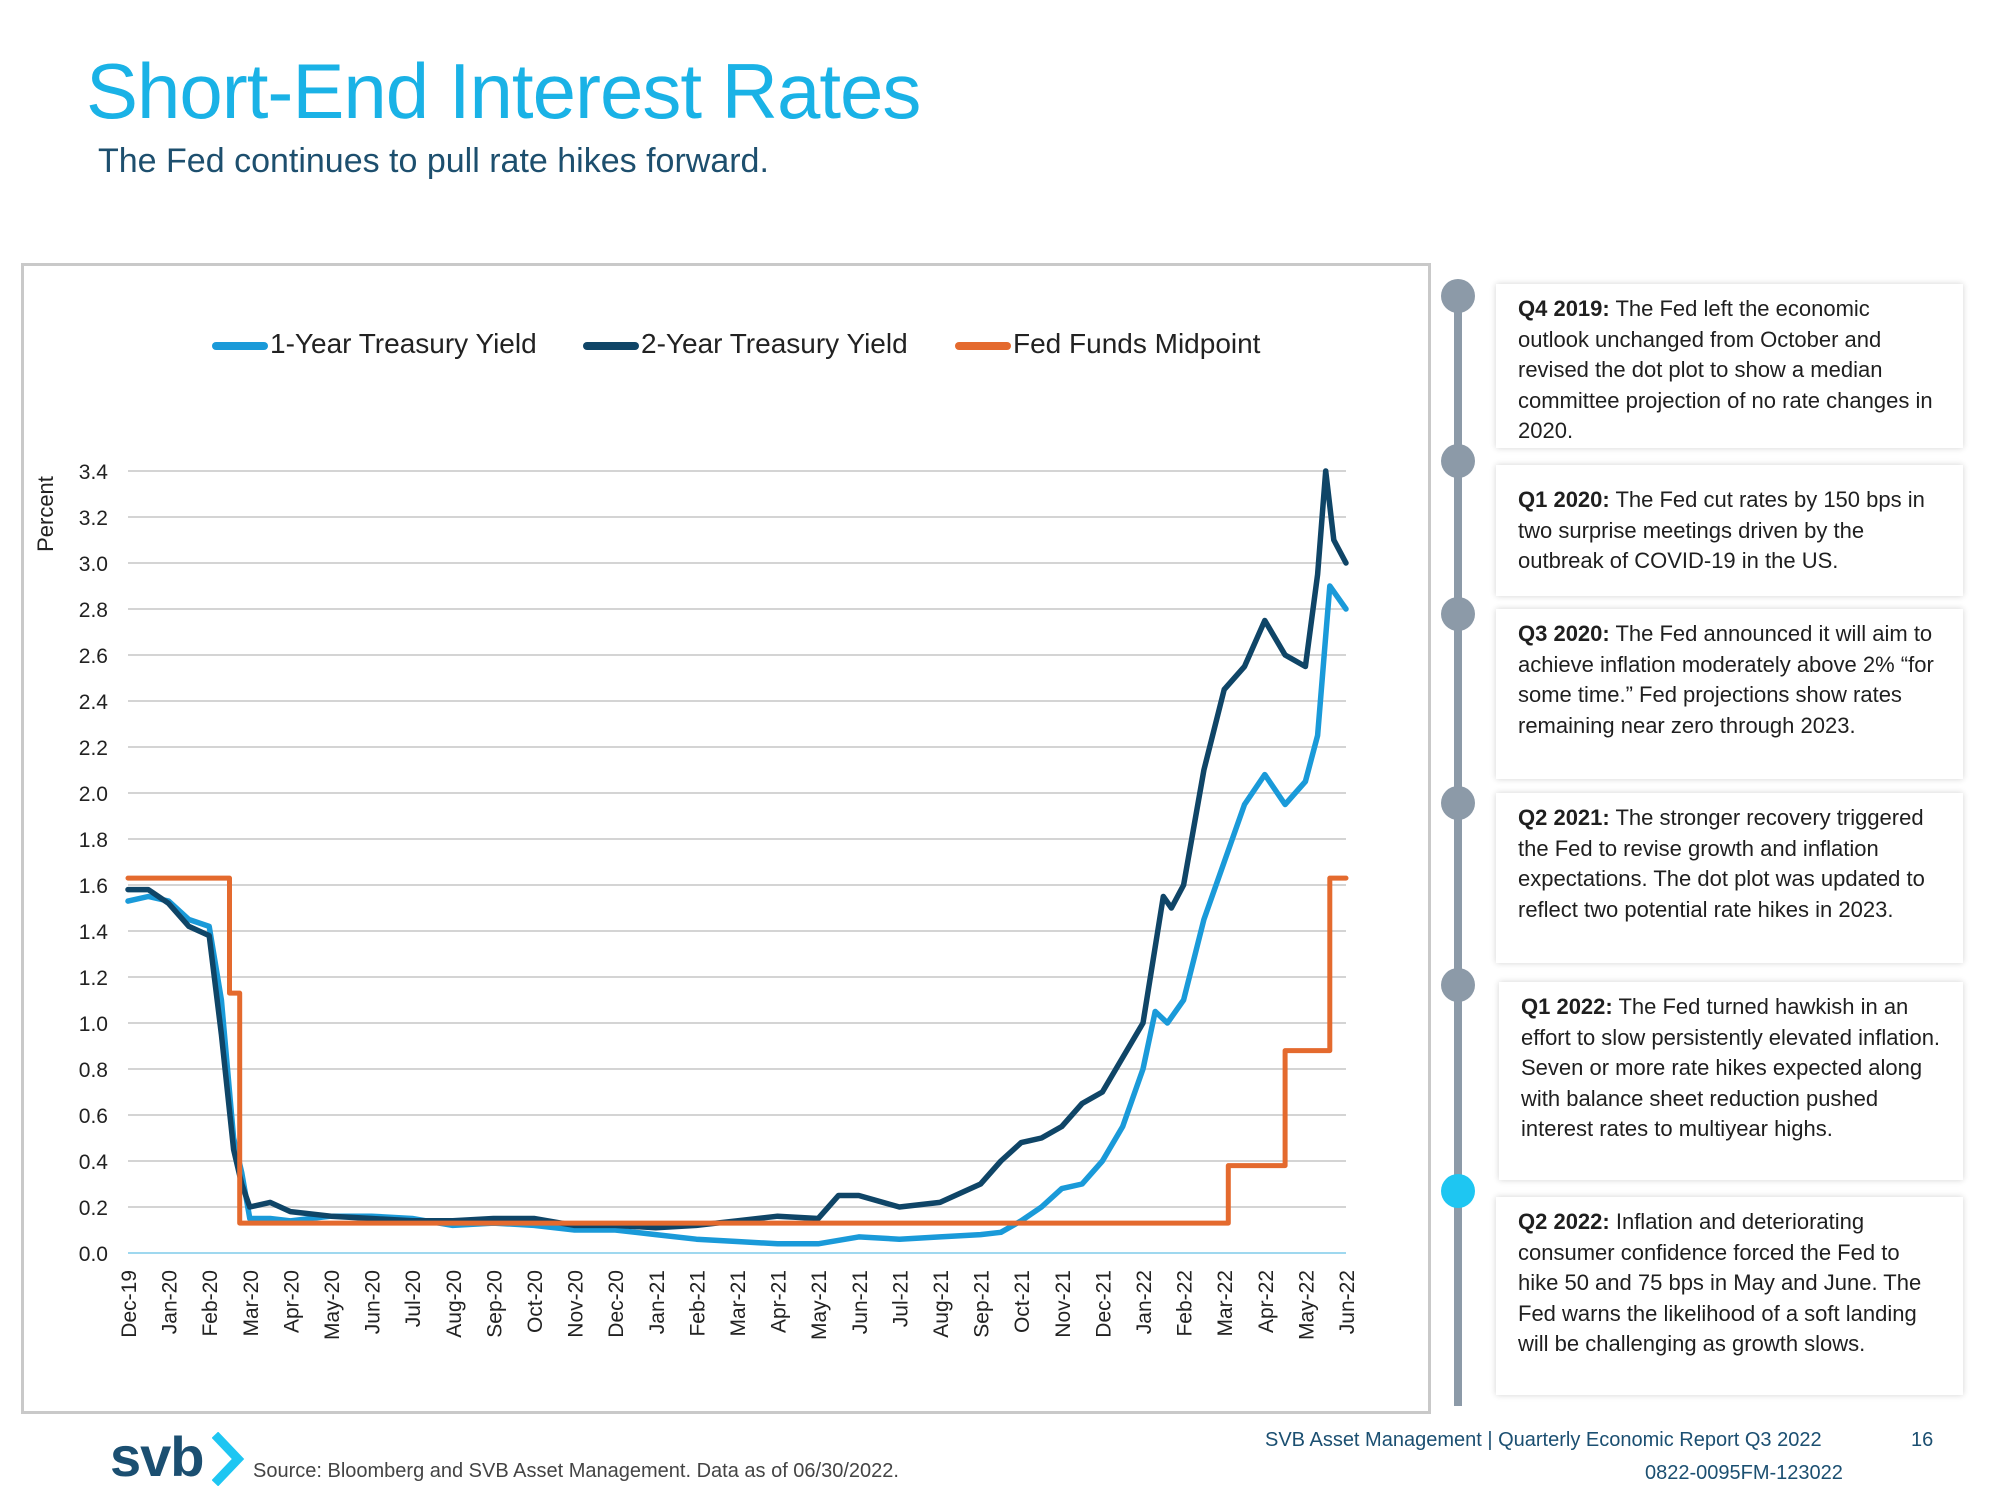 This screenshot has height=1500, width=2000. Describe the element at coordinates (1022, 1301) in the screenshot. I see `x-tick-label: Oct-21` at that location.